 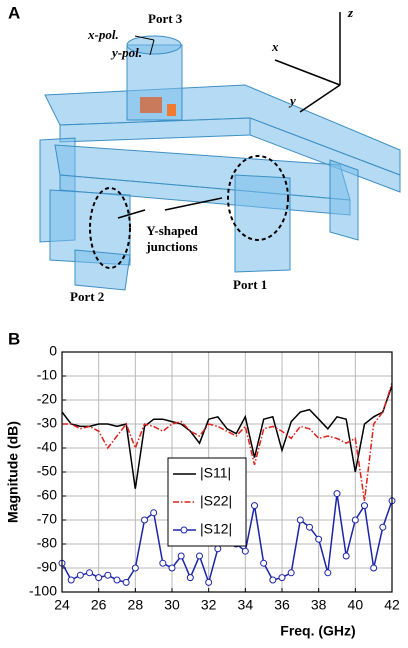 What do you see at coordinates (392, 605) in the screenshot?
I see `x-tick-label: 42` at bounding box center [392, 605].